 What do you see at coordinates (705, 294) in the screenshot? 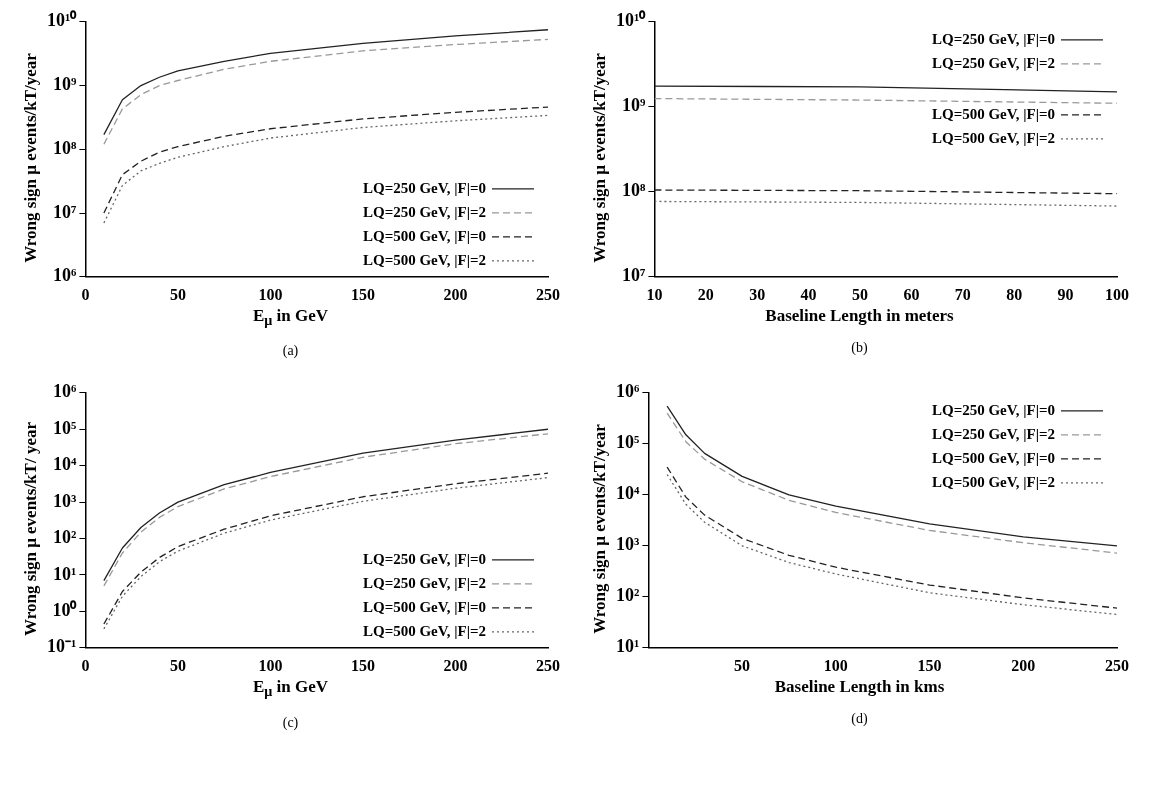
I see `x-tick-label: 20` at bounding box center [705, 294].